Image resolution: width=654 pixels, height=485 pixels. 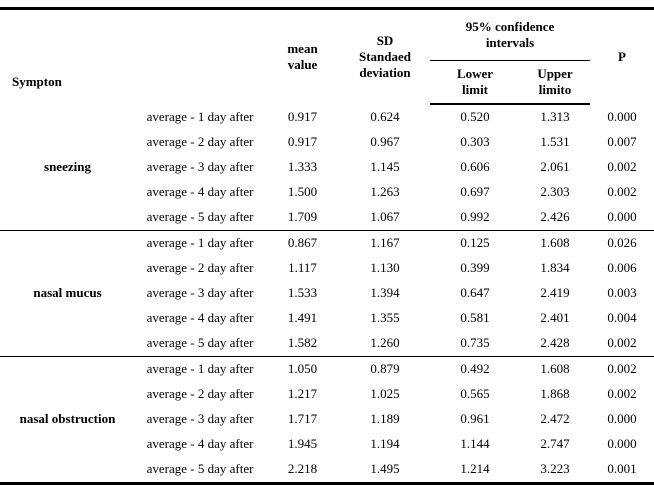 I want to click on mean-cell: 0.867, so click(x=303, y=243).